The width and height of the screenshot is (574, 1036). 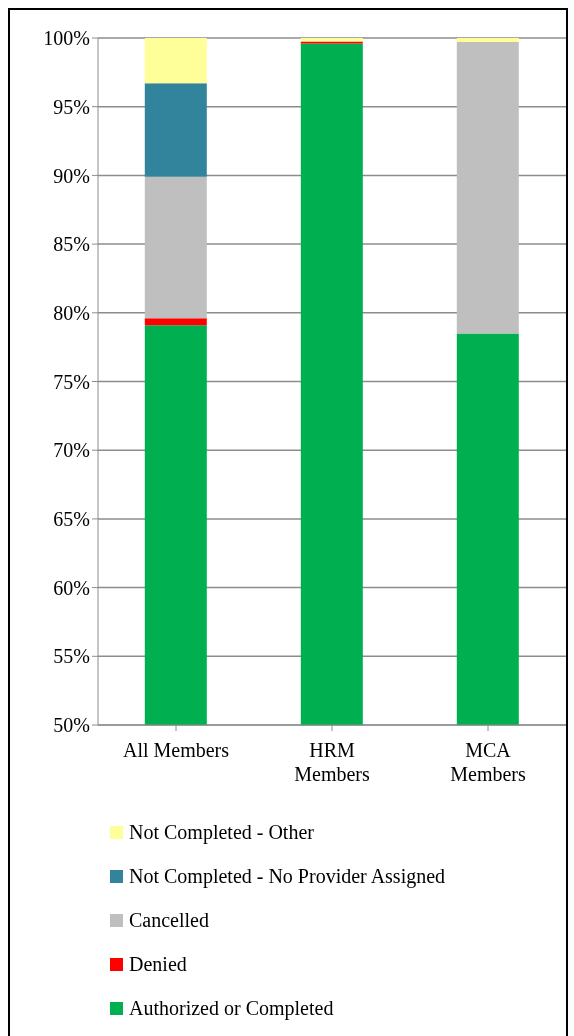 I want to click on x-tick-label: MCA Members, so click(x=488, y=762).